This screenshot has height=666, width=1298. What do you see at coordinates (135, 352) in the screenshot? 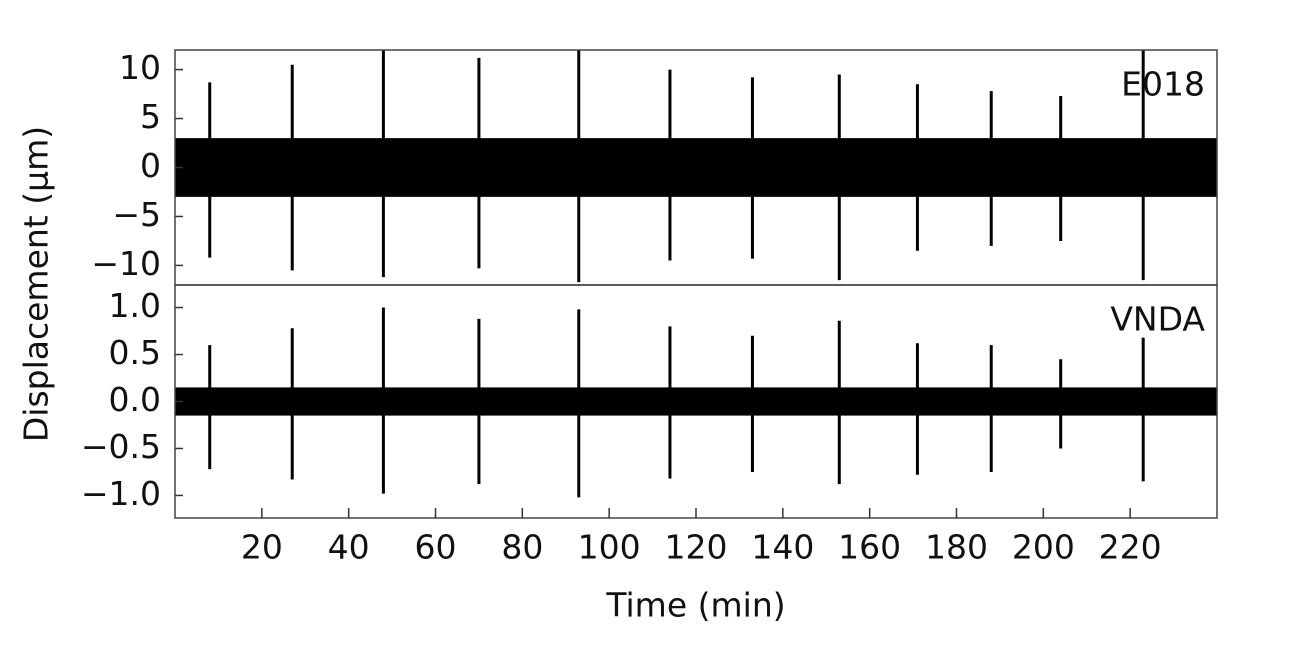
I see `y-tick-label: 0.5` at bounding box center [135, 352].